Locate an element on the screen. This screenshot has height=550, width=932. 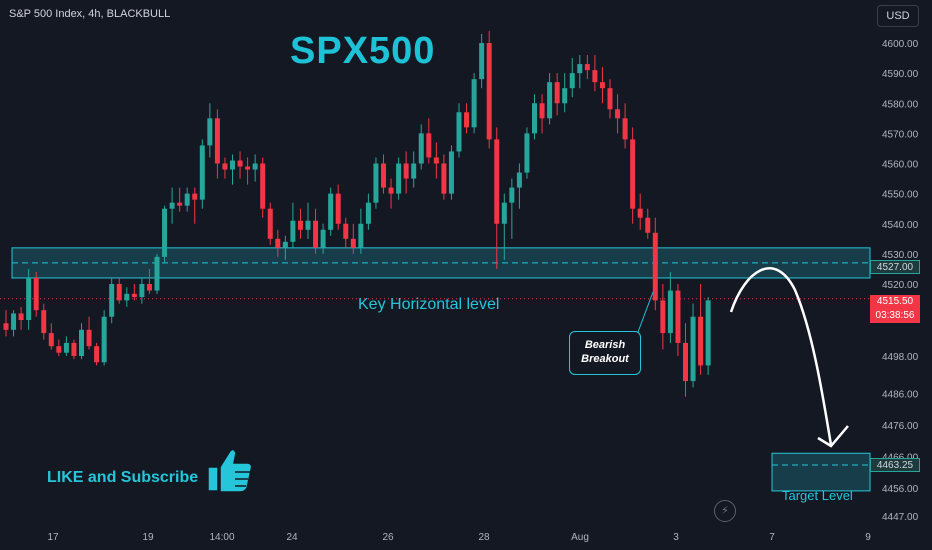
y-tick-label: 4550.00 is located at coordinates (900, 195).